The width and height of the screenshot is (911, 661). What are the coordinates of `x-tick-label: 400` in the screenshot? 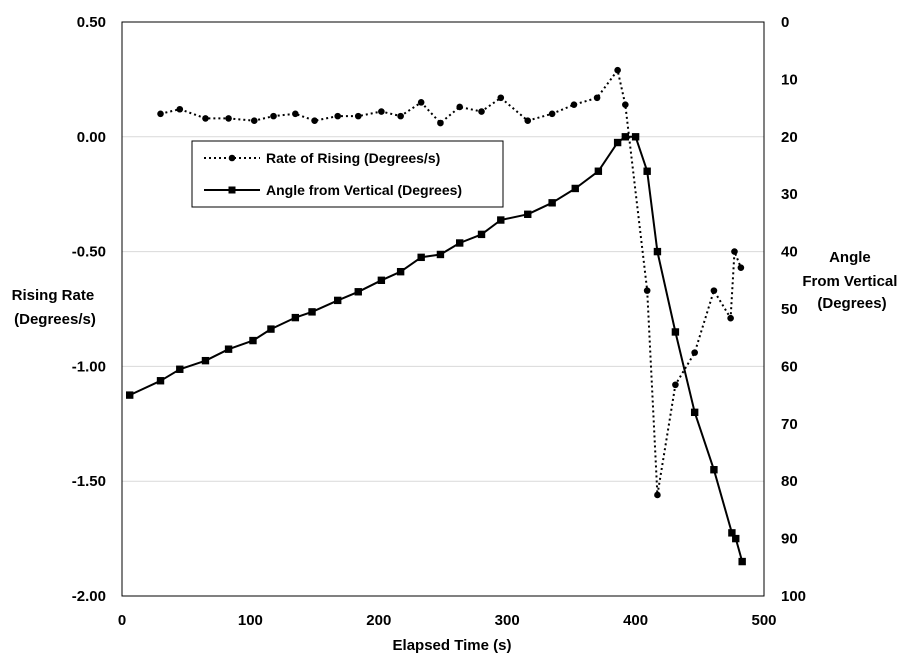 It's located at (635, 620).